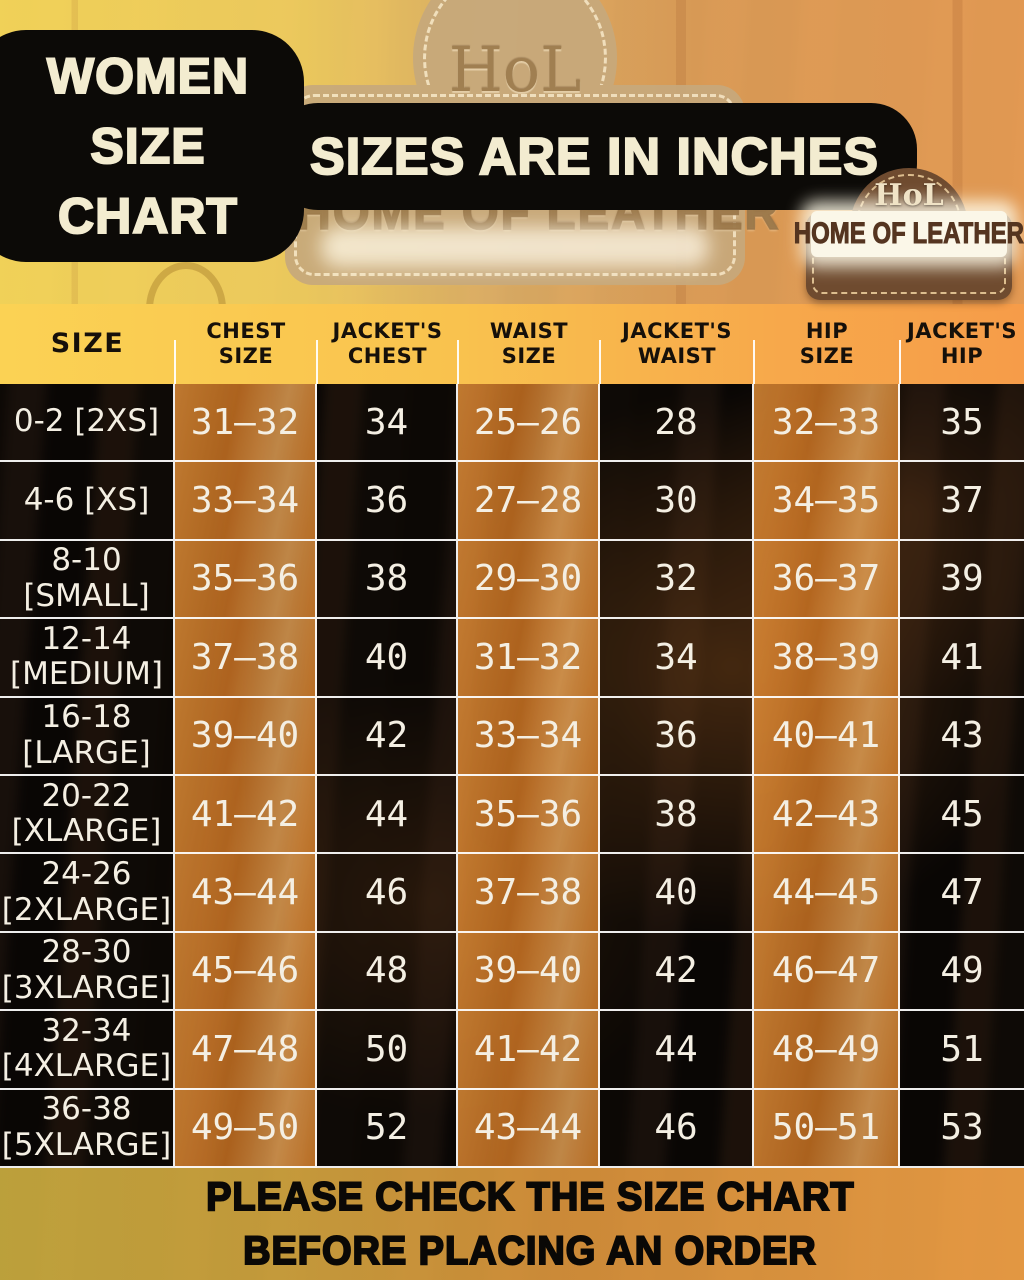 This screenshot has height=1280, width=1024. What do you see at coordinates (246, 736) in the screenshot?
I see `chest-size-cell: 39–40` at bounding box center [246, 736].